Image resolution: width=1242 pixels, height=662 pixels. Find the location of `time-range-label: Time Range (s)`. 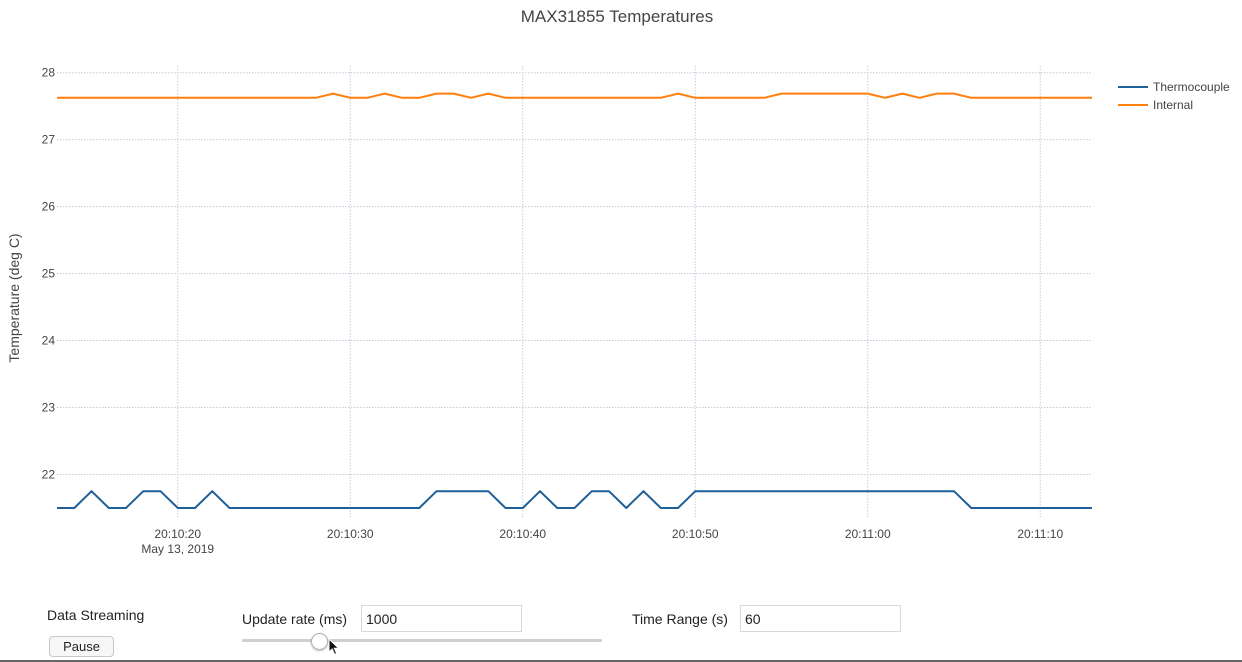

time-range-label: Time Range (s) is located at coordinates (680, 619).